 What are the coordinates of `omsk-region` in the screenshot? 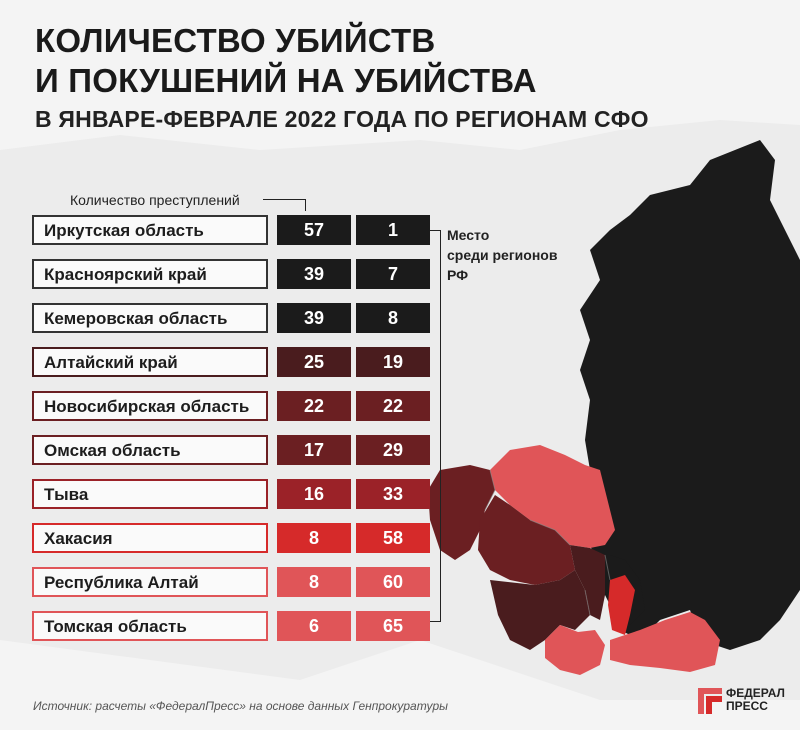 It's located at (461, 512).